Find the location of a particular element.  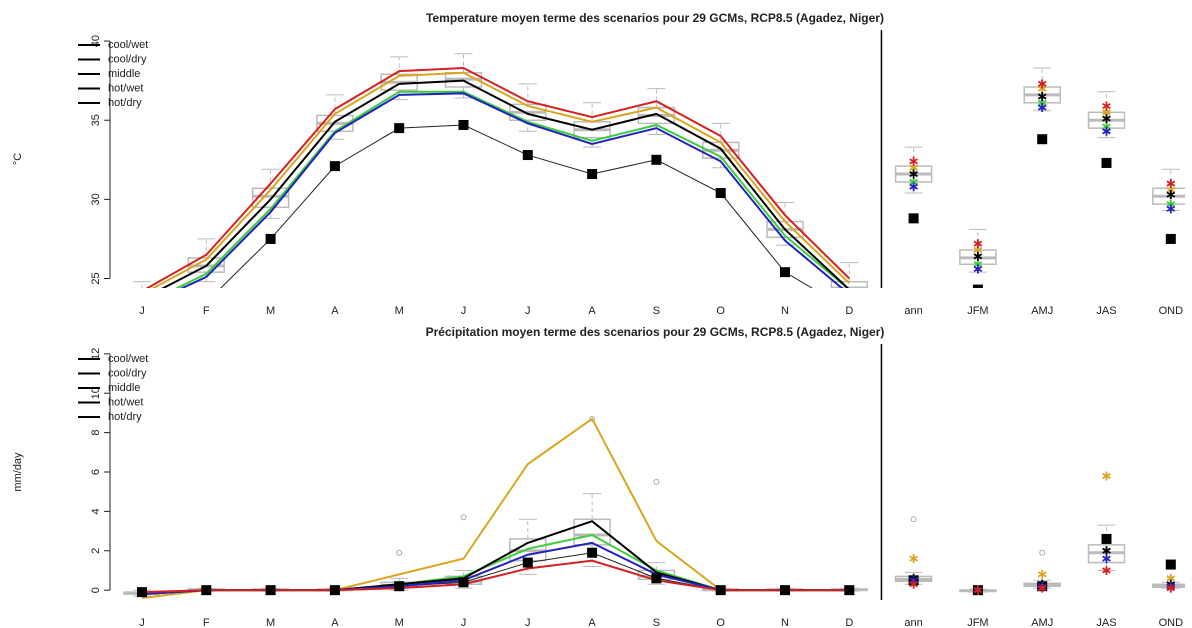

y-tick-label: 2 is located at coordinates (96, 551).